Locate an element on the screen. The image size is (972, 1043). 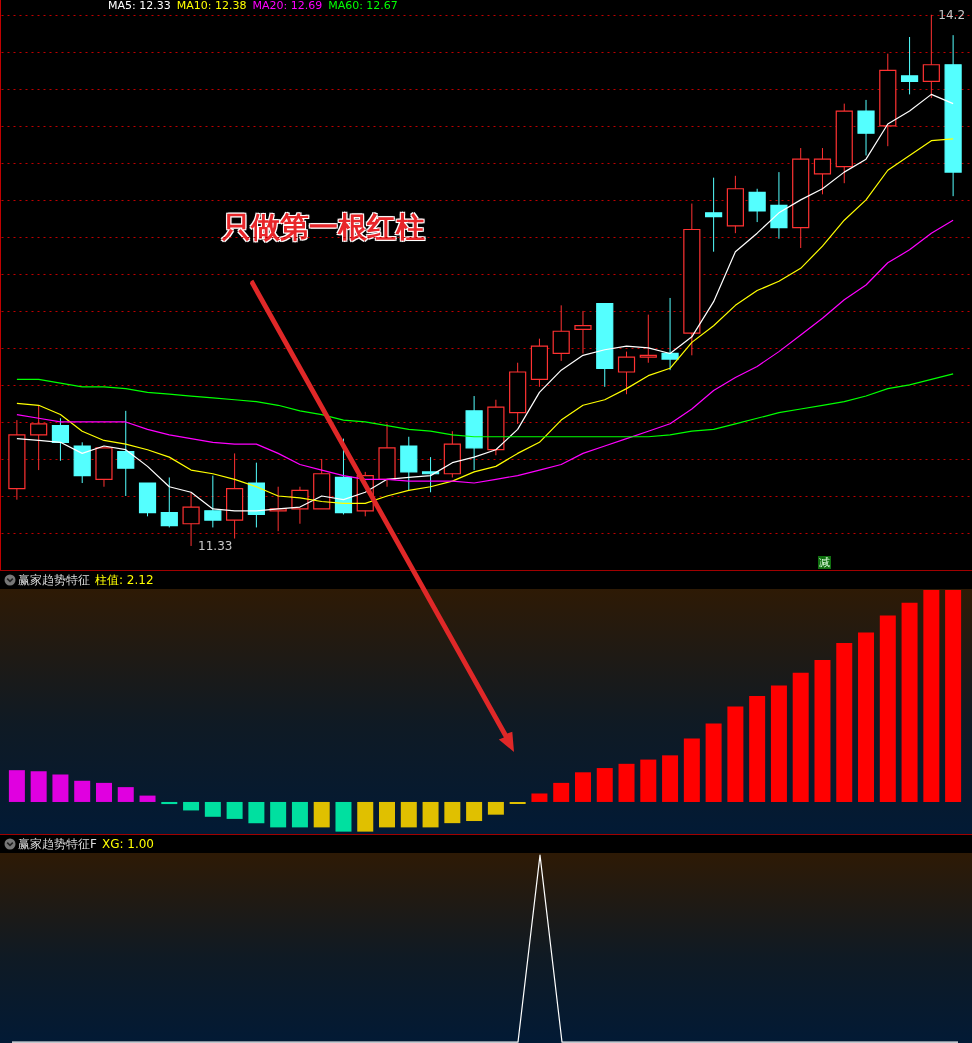
chart-subtitle: 柱值: 2.12 is located at coordinates (124, 580).